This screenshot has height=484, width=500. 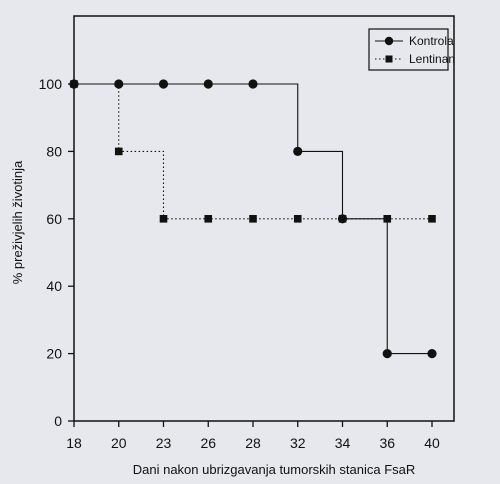 I want to click on y-tick-label: 20, so click(x=54, y=354).